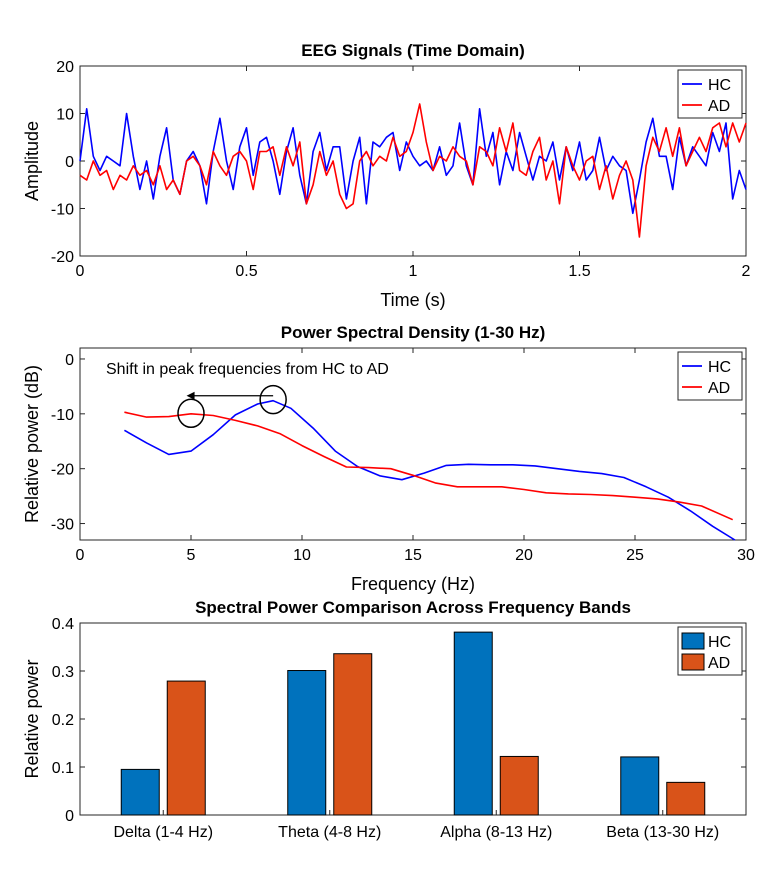 The height and width of the screenshot is (879, 768). I want to click on x-tick-label: 15, so click(413, 555).